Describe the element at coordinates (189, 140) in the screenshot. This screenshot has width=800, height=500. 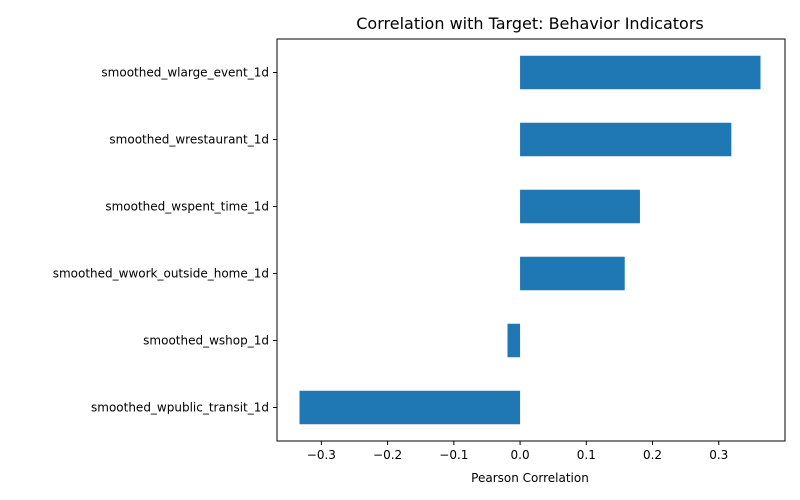
I see `y-tick-label: smoothed_wrestaurant_1d` at that location.